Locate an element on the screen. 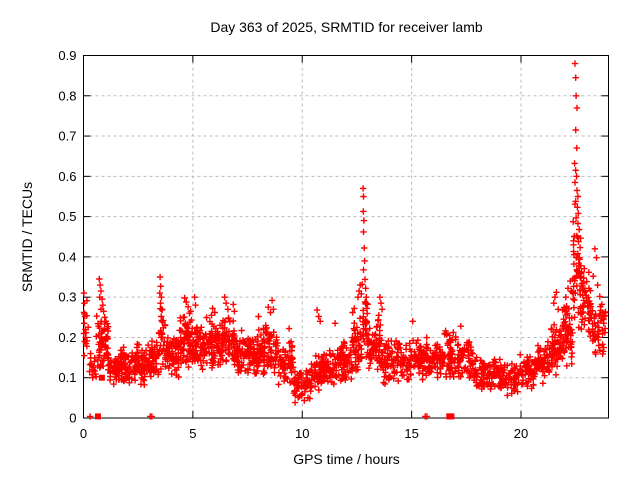 Image resolution: width=640 pixels, height=480 pixels. x-tick-label: 0 is located at coordinates (83, 433).